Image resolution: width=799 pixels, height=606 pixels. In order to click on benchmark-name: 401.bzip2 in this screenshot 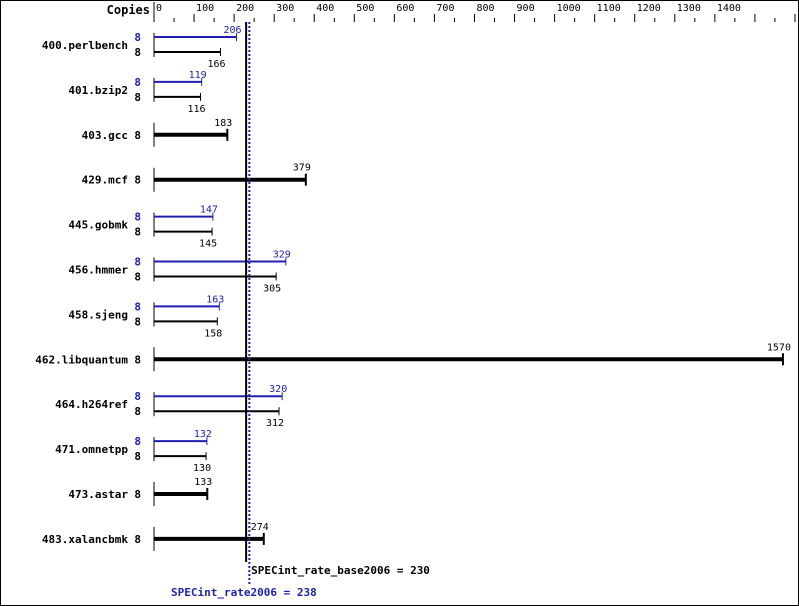, I will do `click(98, 90)`.